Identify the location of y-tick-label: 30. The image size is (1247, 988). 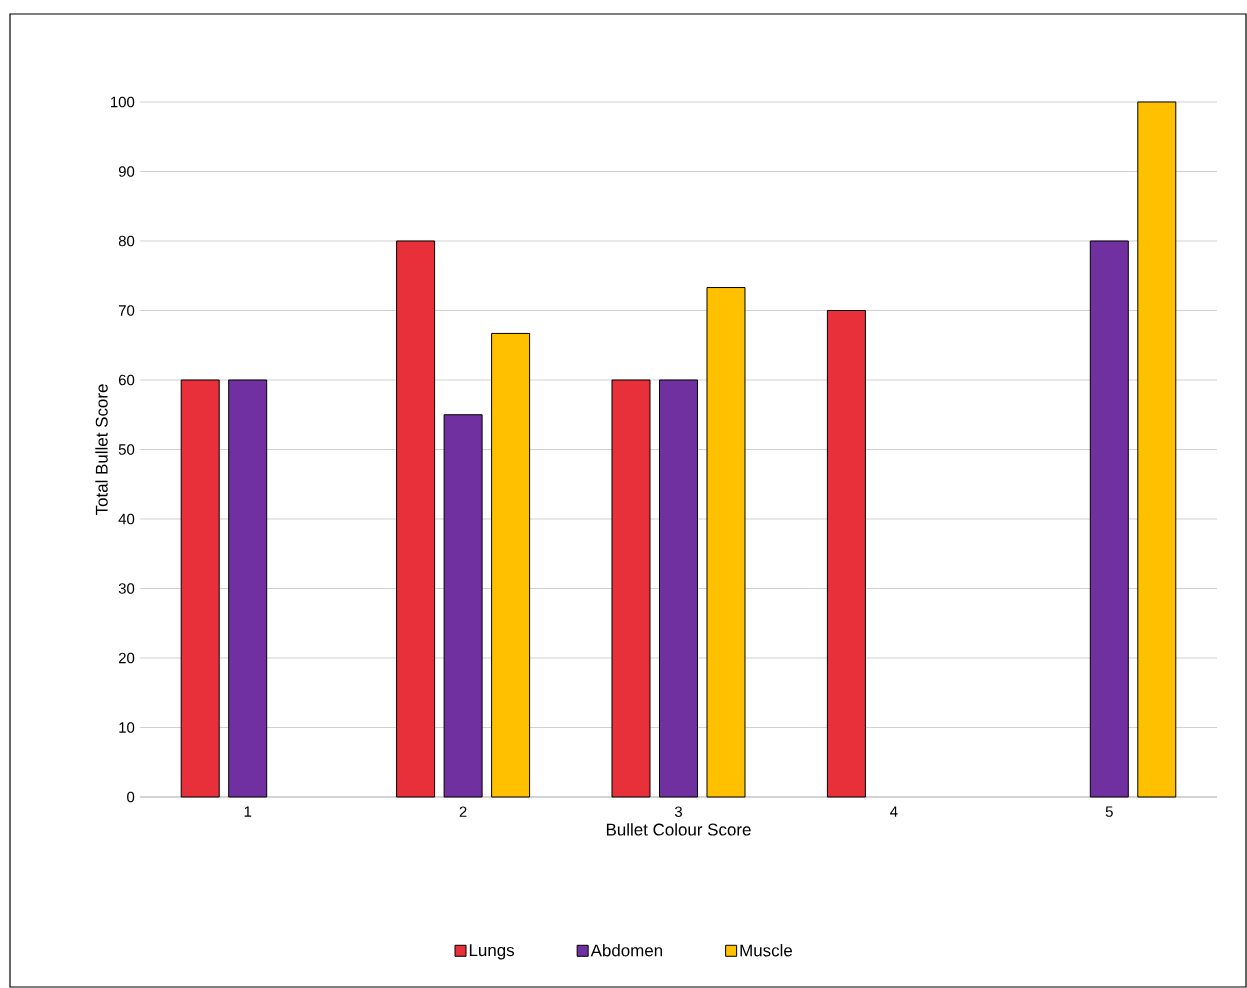
(126, 588).